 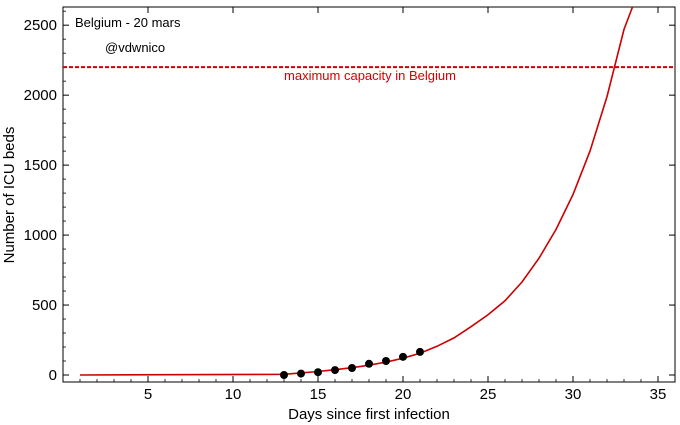 I want to click on x-tick-label: 25, so click(x=488, y=394).